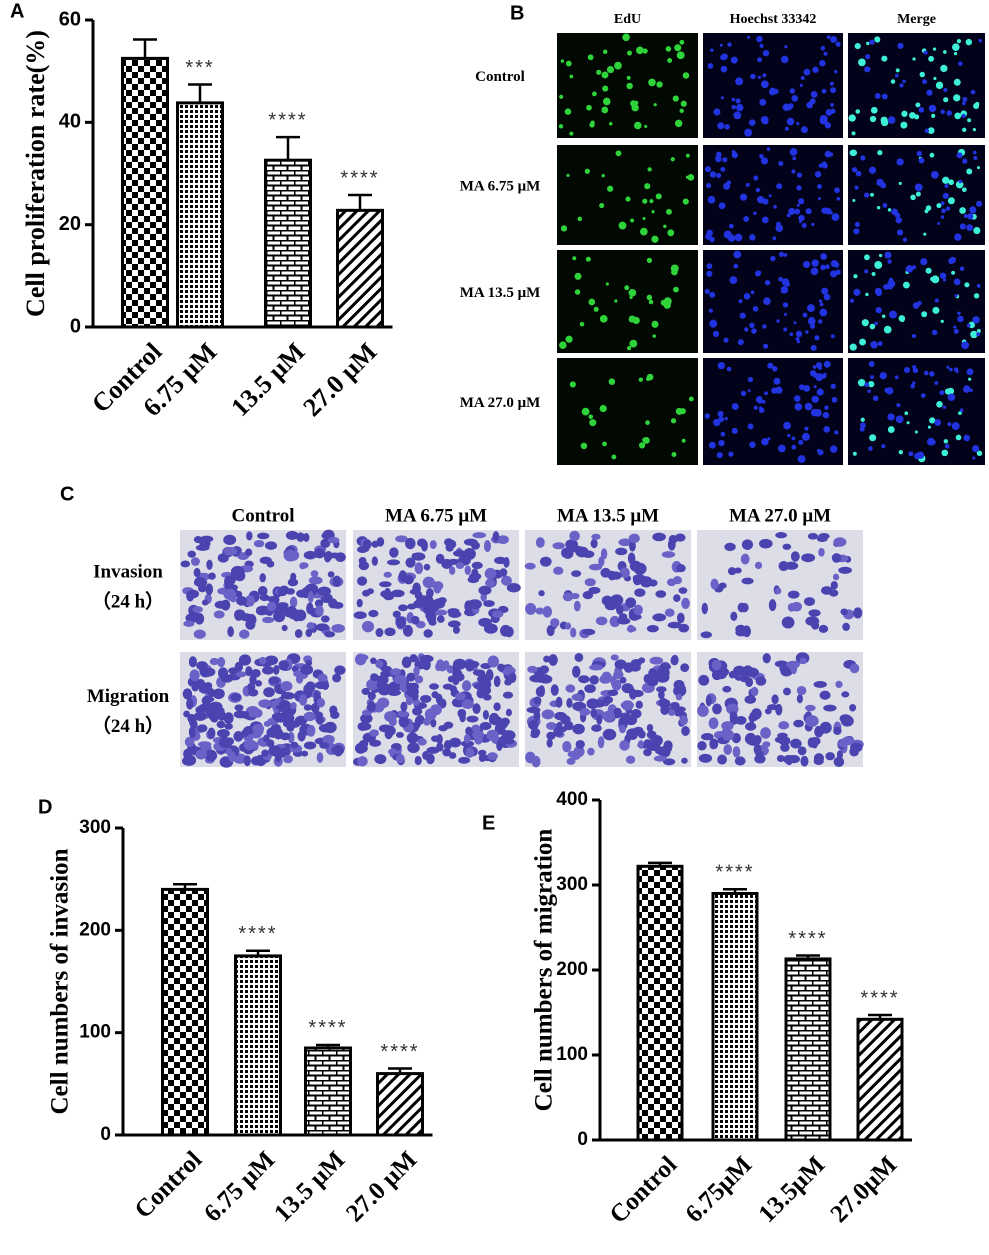 This screenshot has height=1255, width=989. What do you see at coordinates (773, 19) in the screenshot?
I see `column-label: Hoechst 33342` at bounding box center [773, 19].